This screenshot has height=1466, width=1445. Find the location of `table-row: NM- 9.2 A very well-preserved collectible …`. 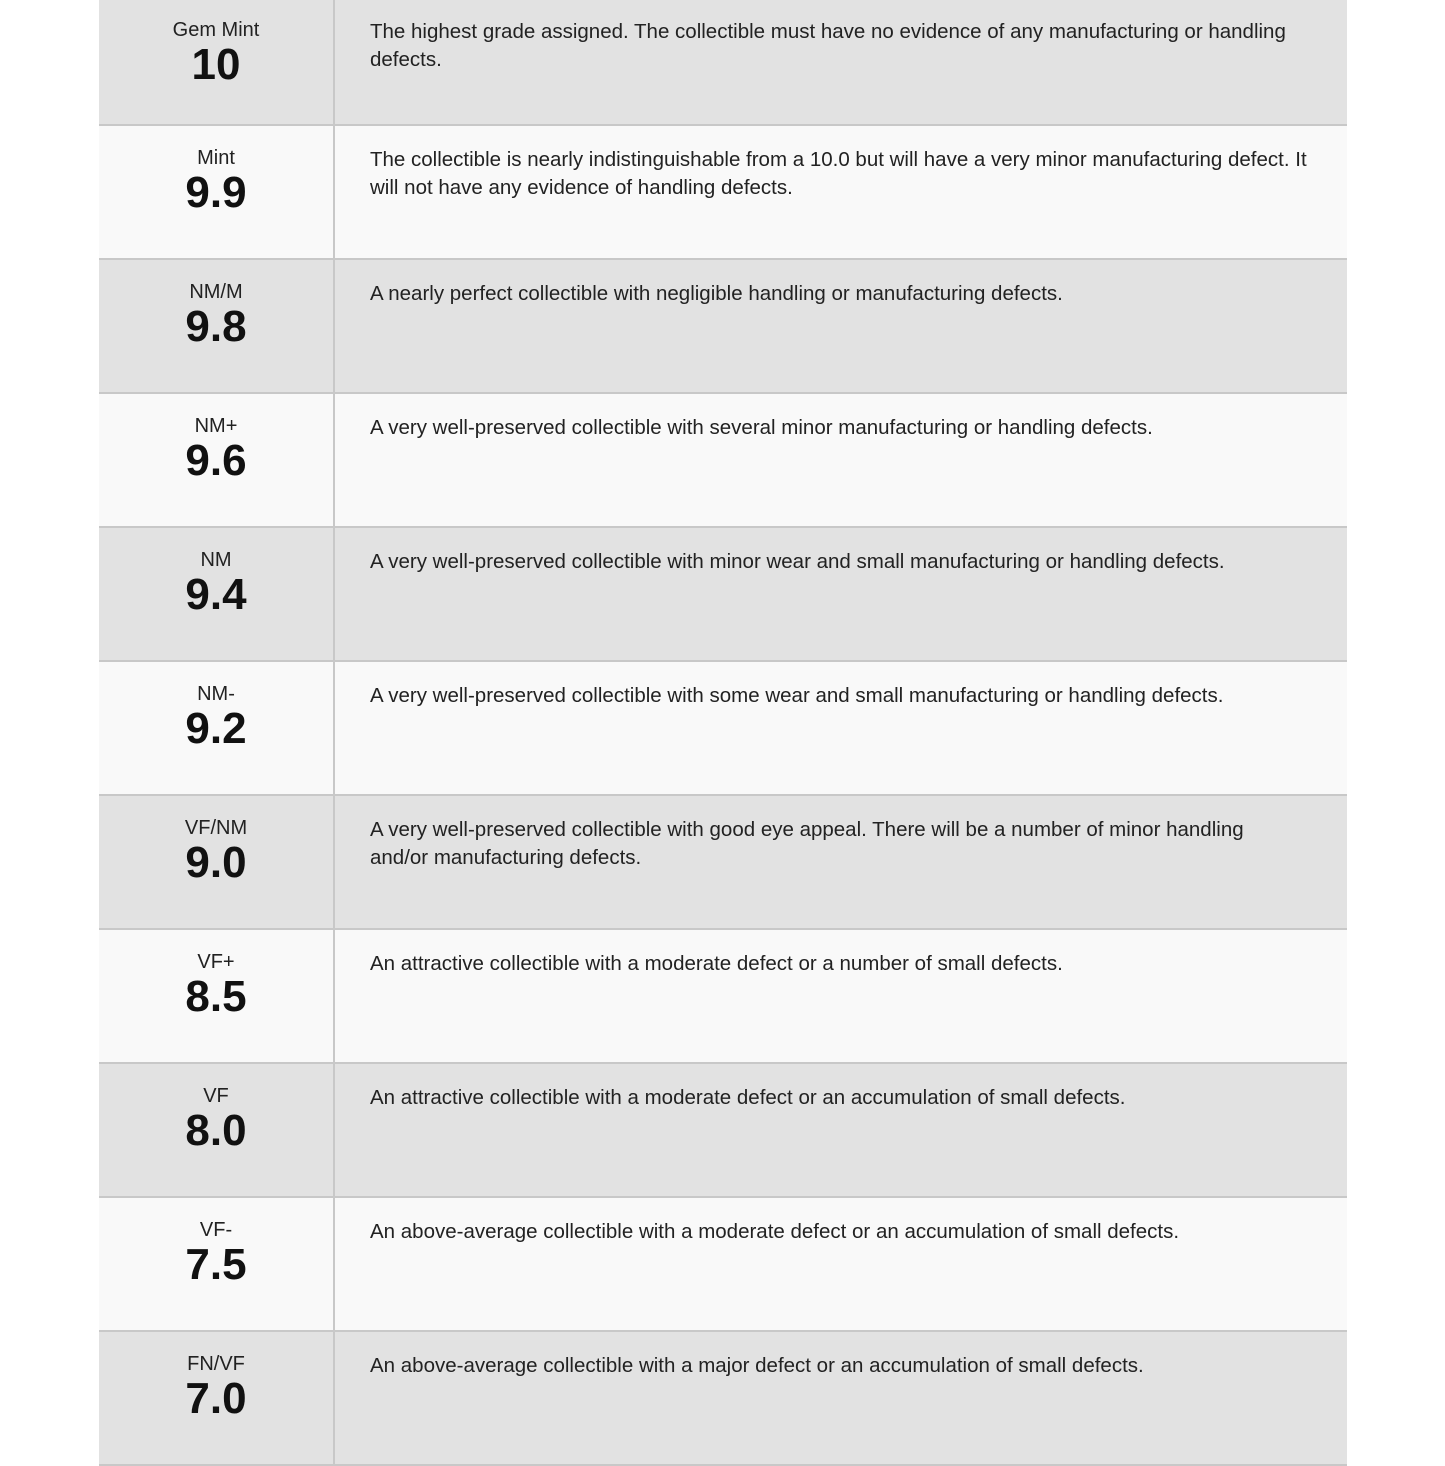

table-row: NM- 9.2 A very well-preserved collectible … is located at coordinates (723, 729).